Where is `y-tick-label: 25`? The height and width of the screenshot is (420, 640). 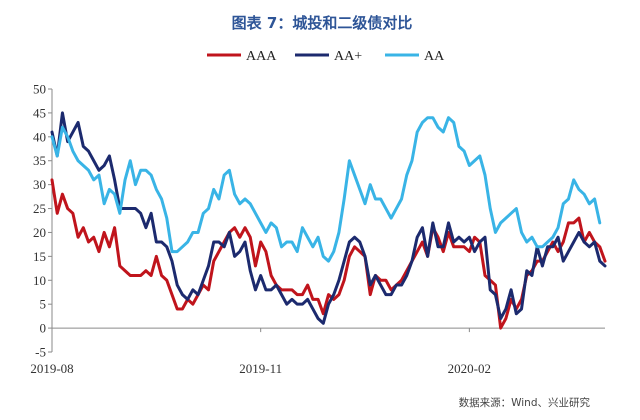
y-tick-label: 25 is located at coordinates (39, 208).